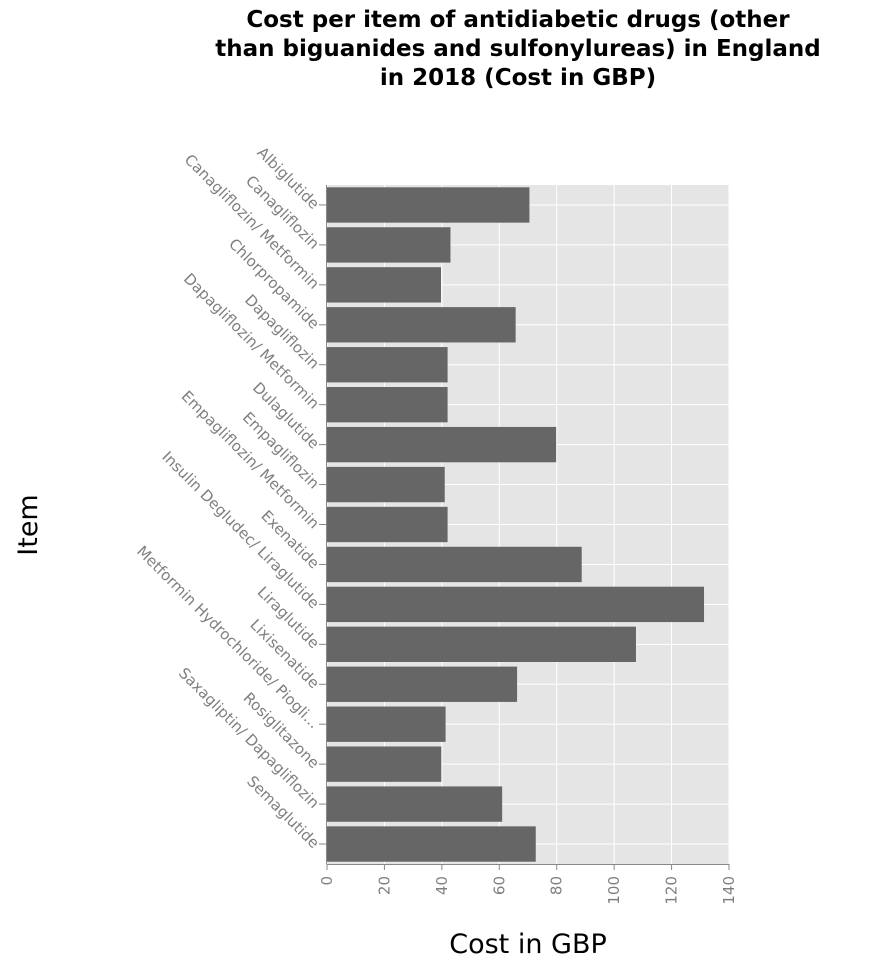 Image resolution: width=878 pixels, height=970 pixels. Describe the element at coordinates (557, 885) in the screenshot. I see `x-tick-label: 80` at that location.